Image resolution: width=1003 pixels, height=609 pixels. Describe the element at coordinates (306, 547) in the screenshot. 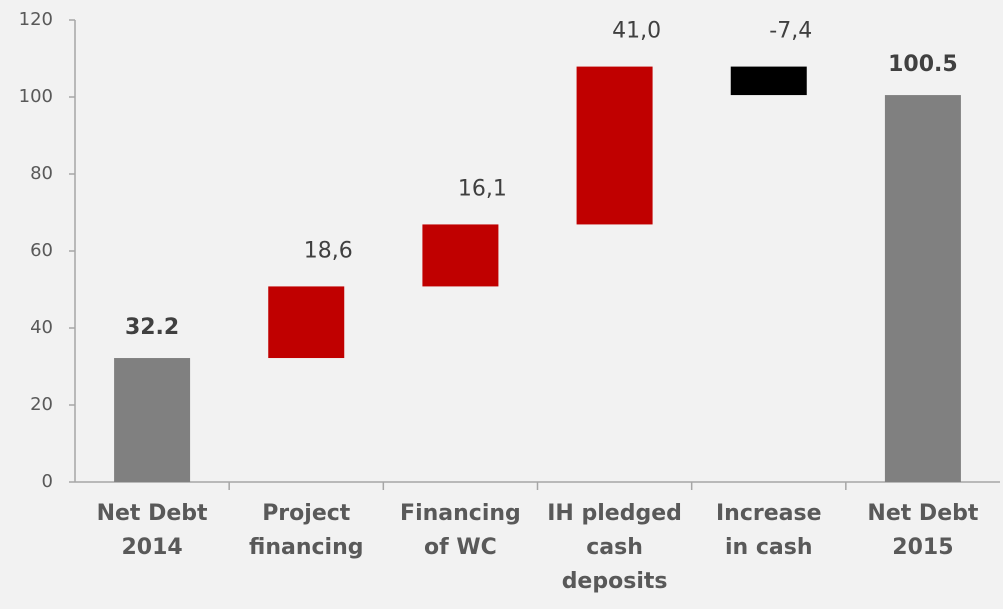

I see `x-tick-label: financing` at that location.